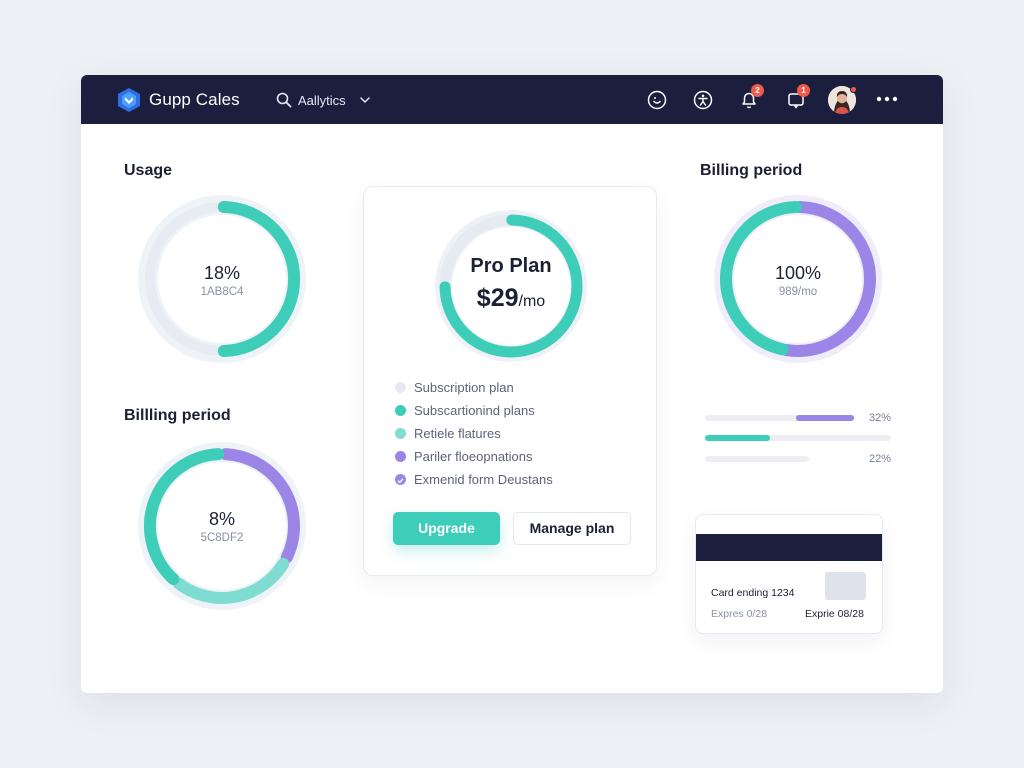 This screenshot has height=768, width=1024. I want to click on plan-period: /mo, so click(532, 301).